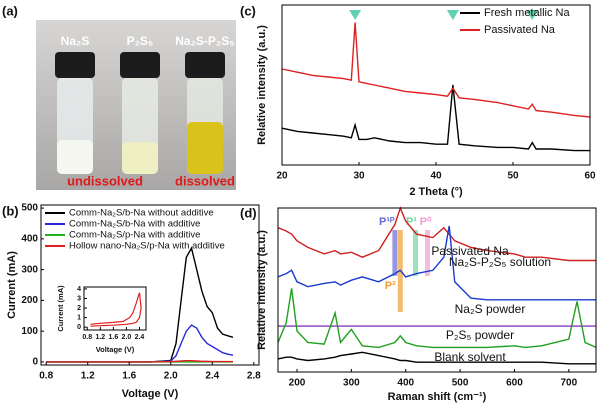  Describe the element at coordinates (140, 41) in the screenshot. I see `vial-label: P₂S₅` at that location.